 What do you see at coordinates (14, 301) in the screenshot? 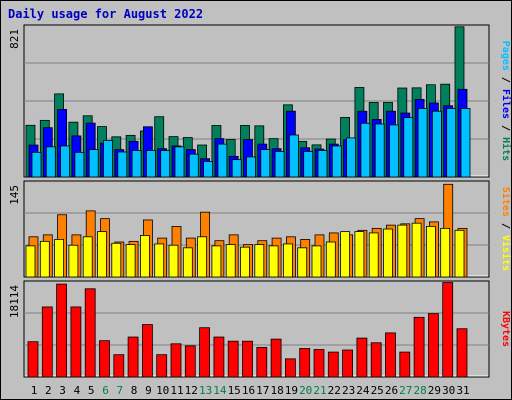
I see `y-max-label: 18114` at bounding box center [14, 301].